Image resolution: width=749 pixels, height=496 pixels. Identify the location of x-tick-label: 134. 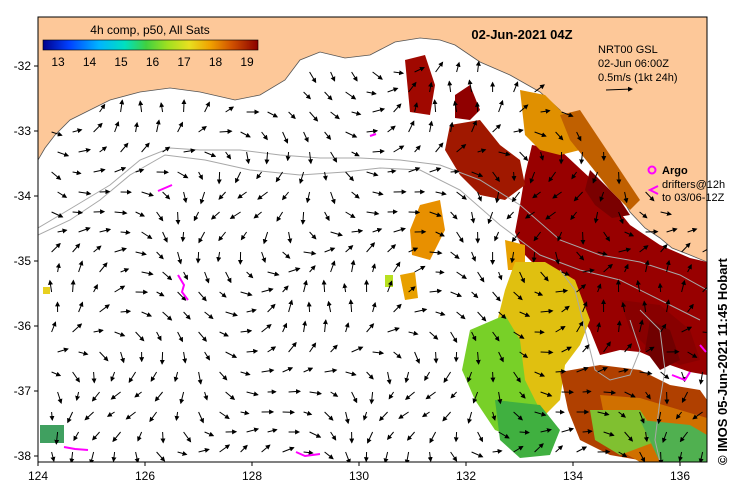
(573, 476).